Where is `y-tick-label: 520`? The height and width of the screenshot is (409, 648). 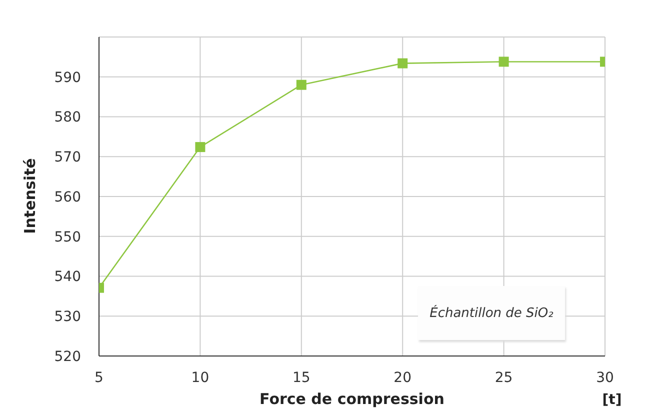
y-tick-label: 520 is located at coordinates (67, 356).